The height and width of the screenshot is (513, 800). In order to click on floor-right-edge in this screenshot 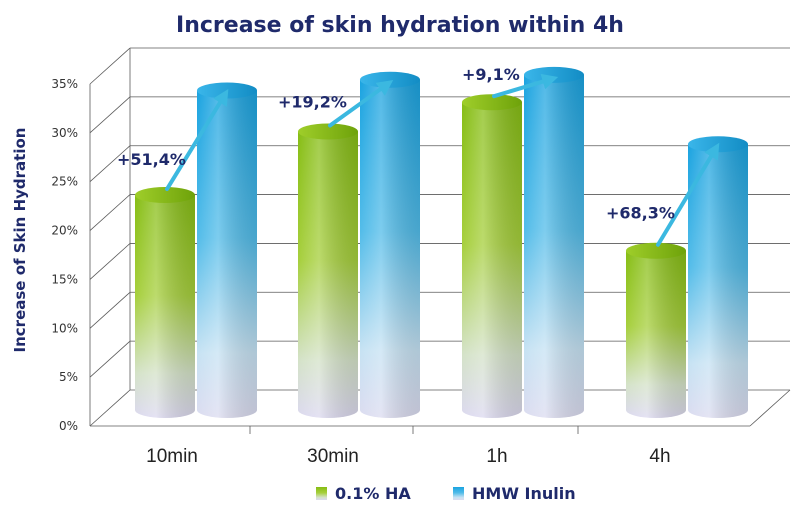, I will do `click(770, 408)`.